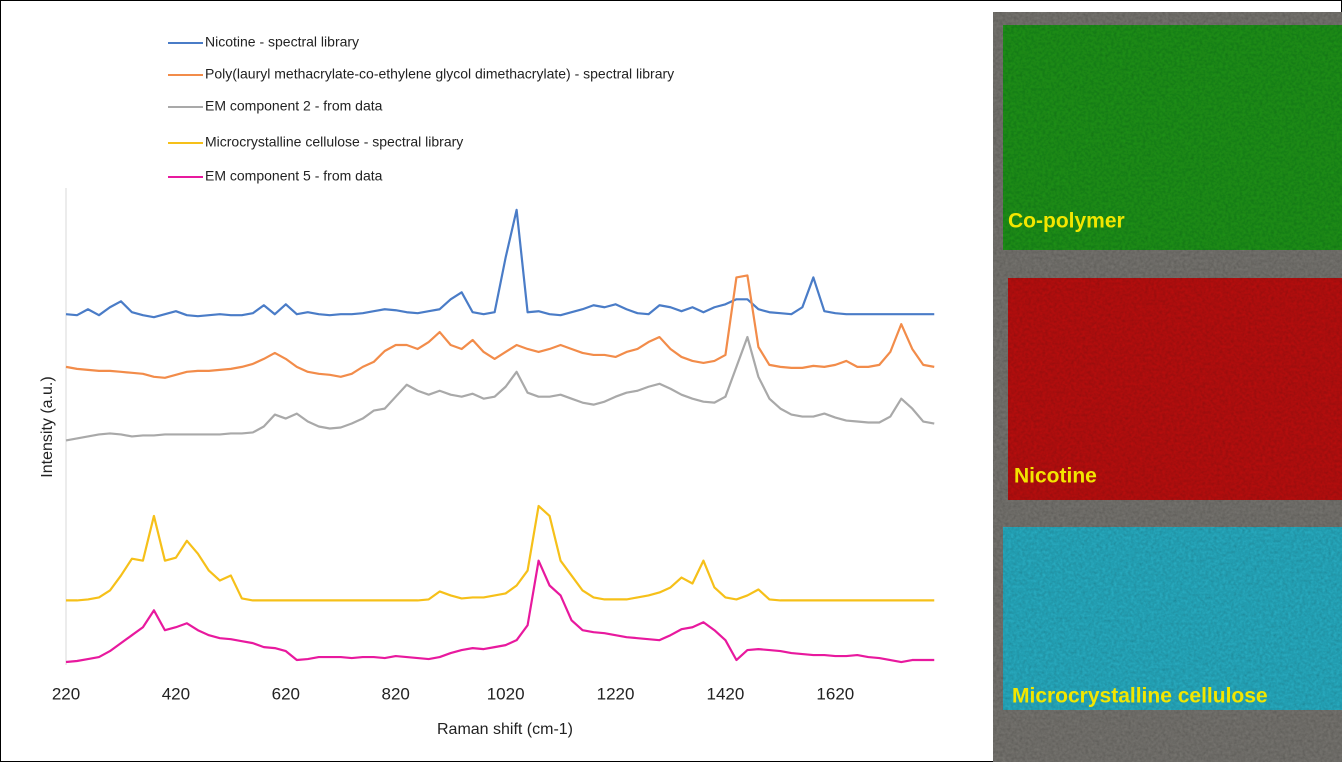 Image resolution: width=1342 pixels, height=767 pixels. Describe the element at coordinates (47, 426) in the screenshot. I see `y-axis-title: Intensity (a.u.)` at that location.